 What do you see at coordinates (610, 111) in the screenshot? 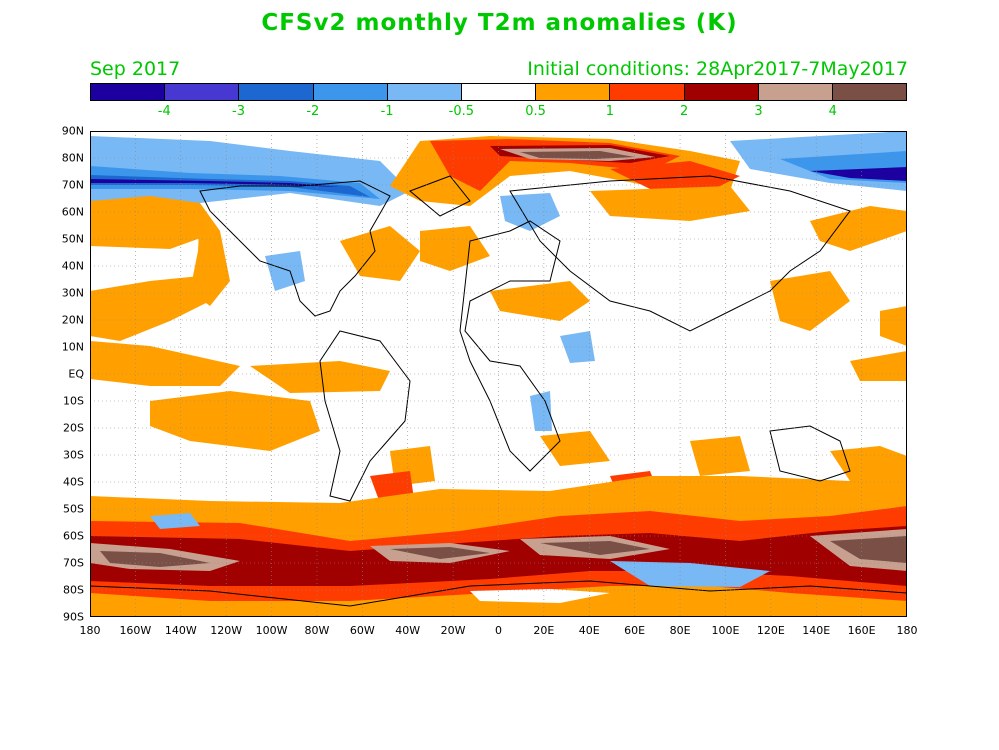
I see `colorbar-label: 1` at bounding box center [610, 111].